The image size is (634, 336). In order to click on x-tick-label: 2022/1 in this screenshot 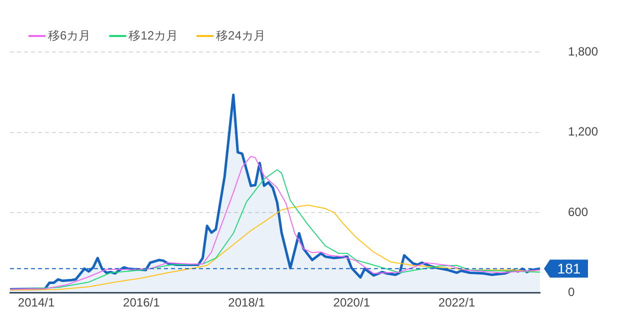, I will do `click(457, 302)`.